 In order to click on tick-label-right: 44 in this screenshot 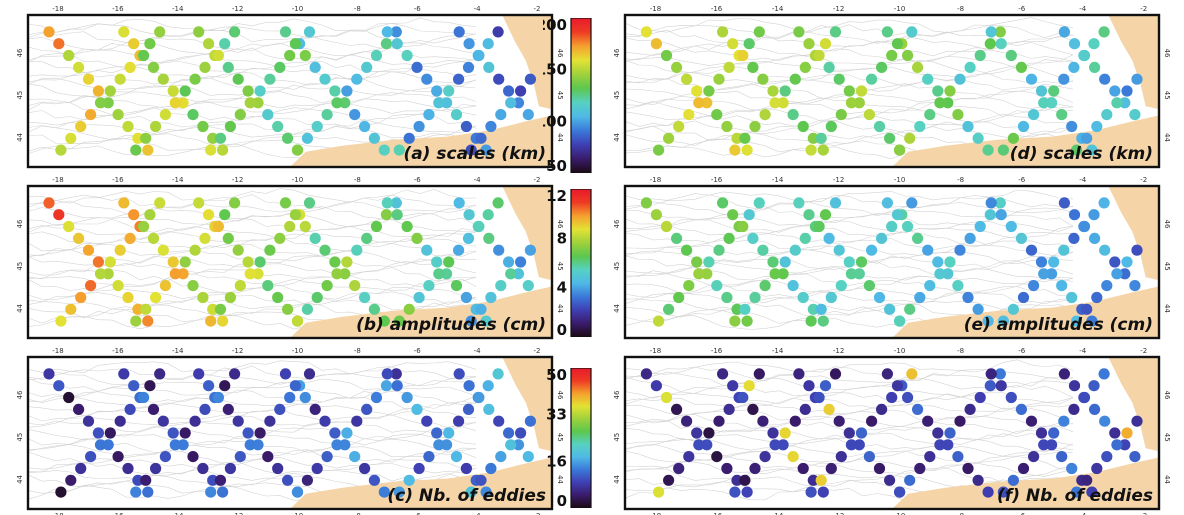, I will do `click(560, 479)`.